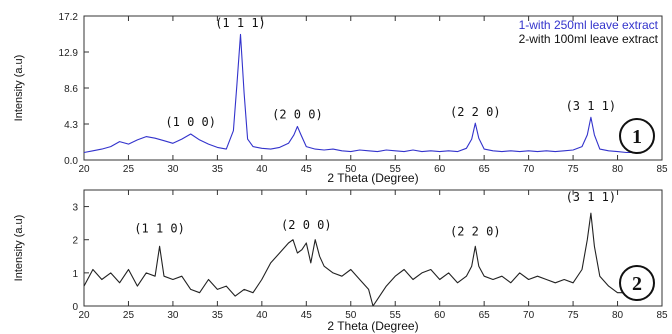 Image resolution: width=672 pixels, height=334 pixels. Describe the element at coordinates (69, 53) in the screenshot. I see `y-tick-label: 12.9` at that location.